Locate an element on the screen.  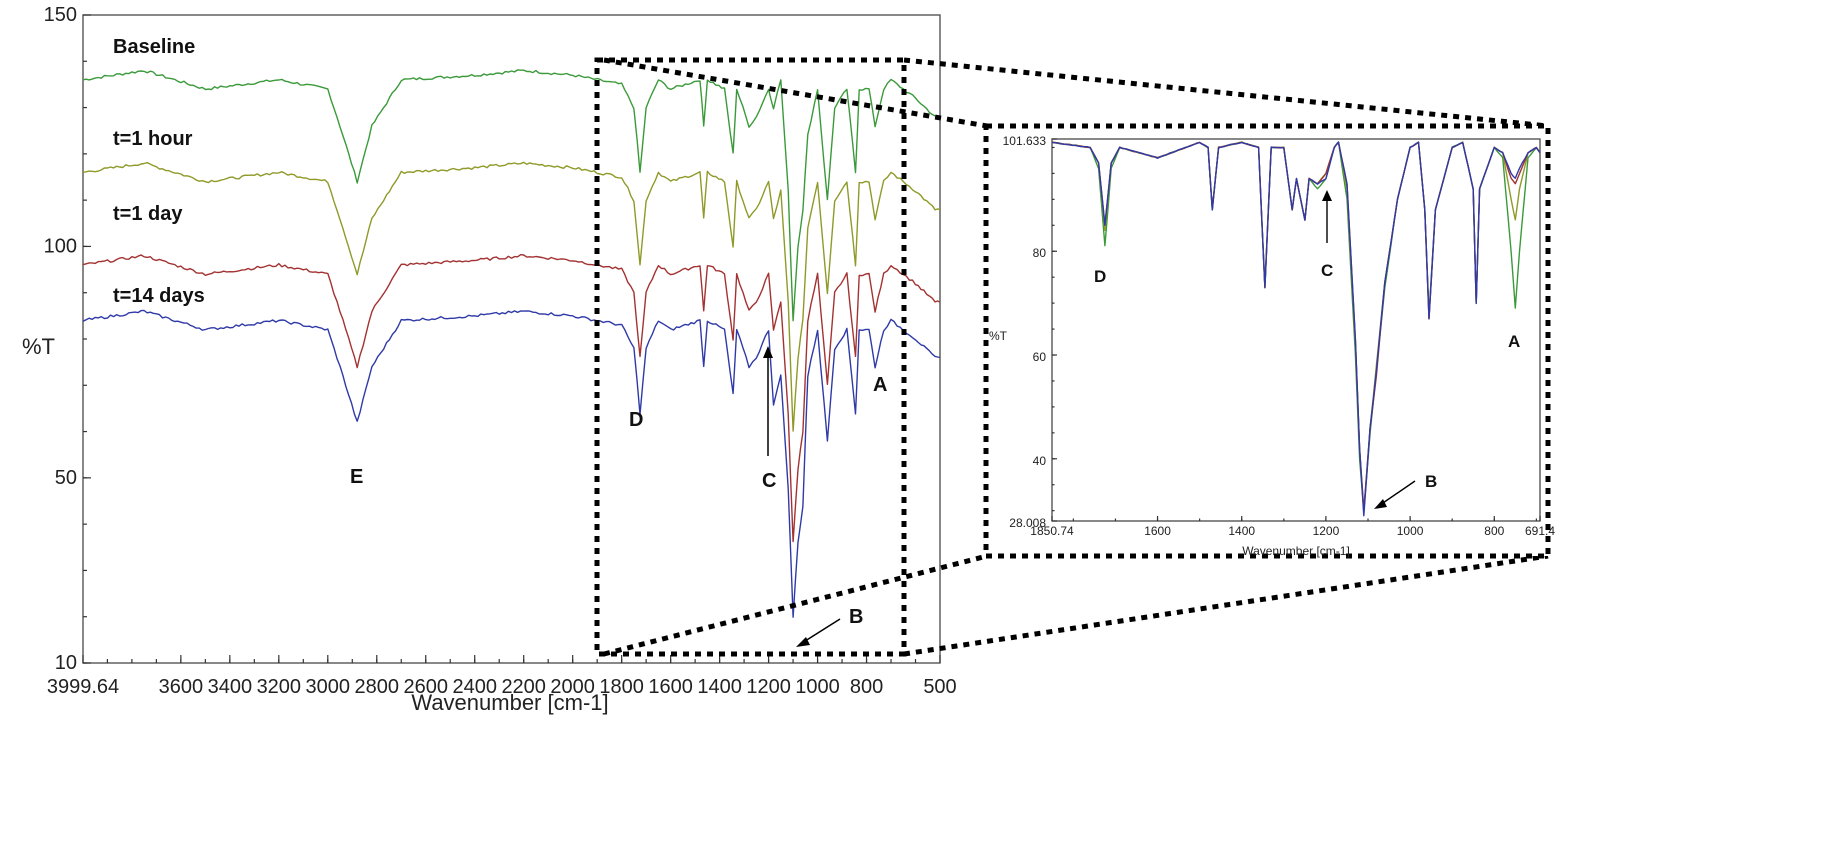
arrow-b-inset is located at coordinates (1397, 493).